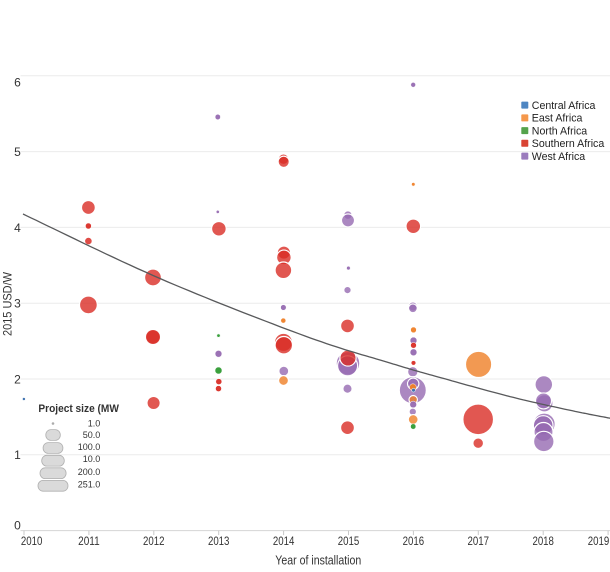 The image size is (610, 572). Describe the element at coordinates (17, 455) in the screenshot. I see `svg-text: 1` at that location.